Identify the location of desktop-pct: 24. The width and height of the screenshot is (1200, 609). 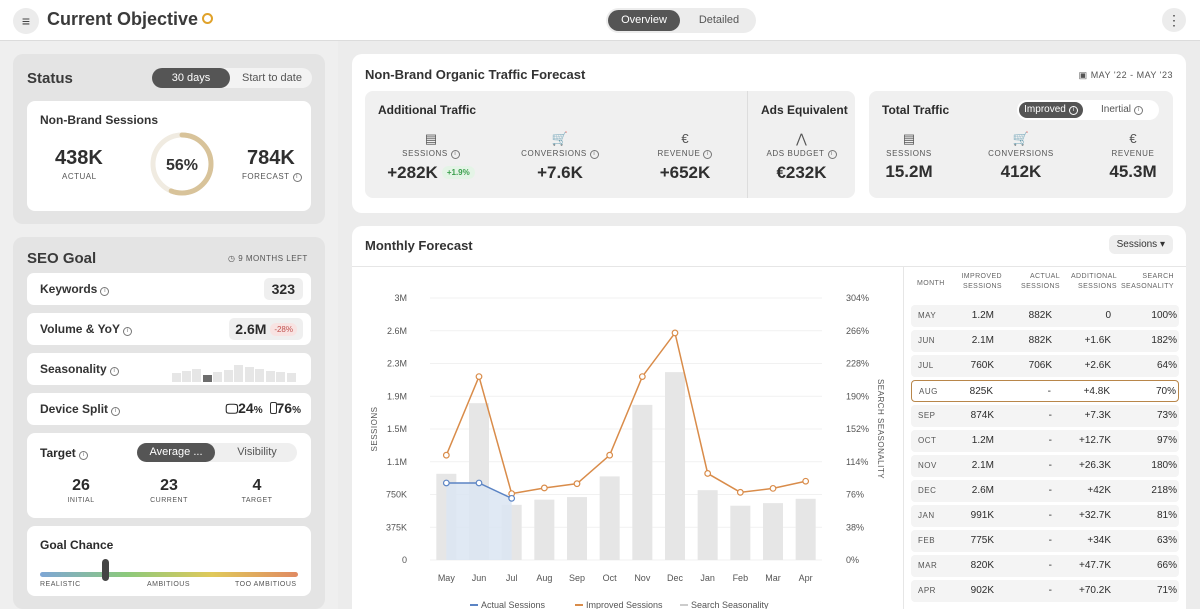
(246, 408).